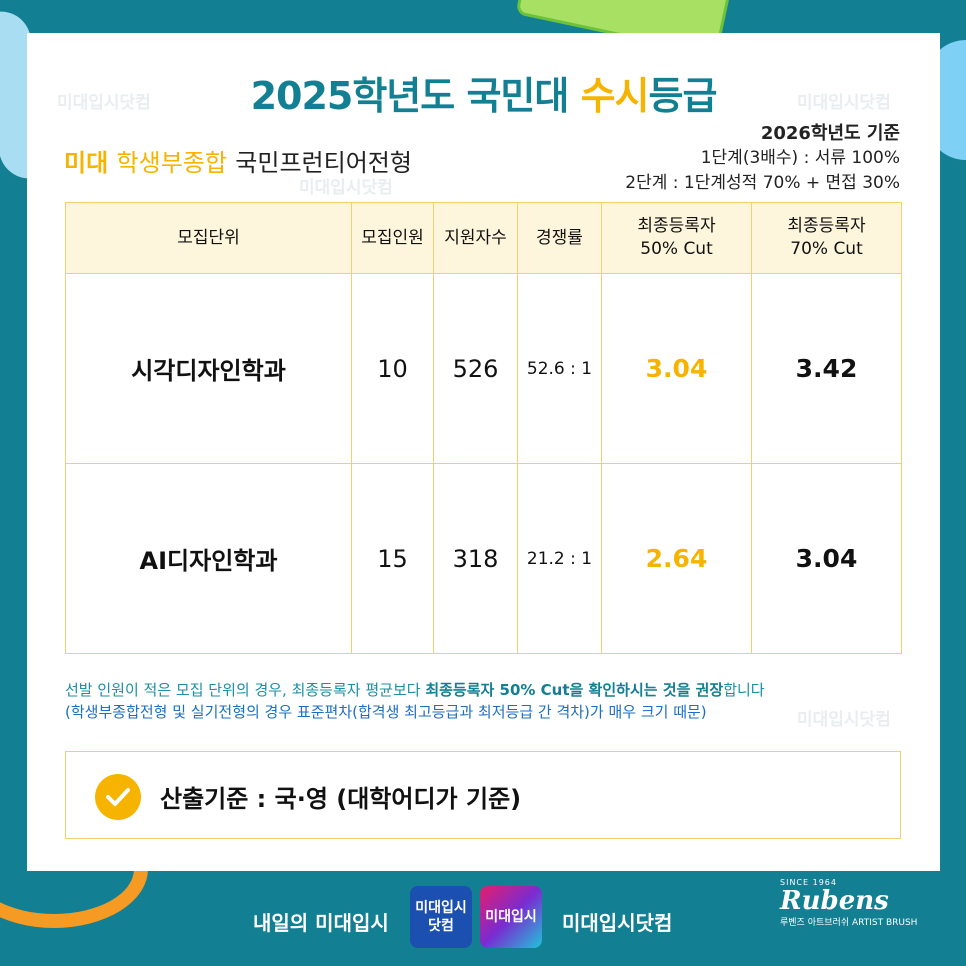 Image resolution: width=966 pixels, height=966 pixels. Describe the element at coordinates (826, 249) in the screenshot. I see `header-cut70-line2: 70% Cut` at that location.